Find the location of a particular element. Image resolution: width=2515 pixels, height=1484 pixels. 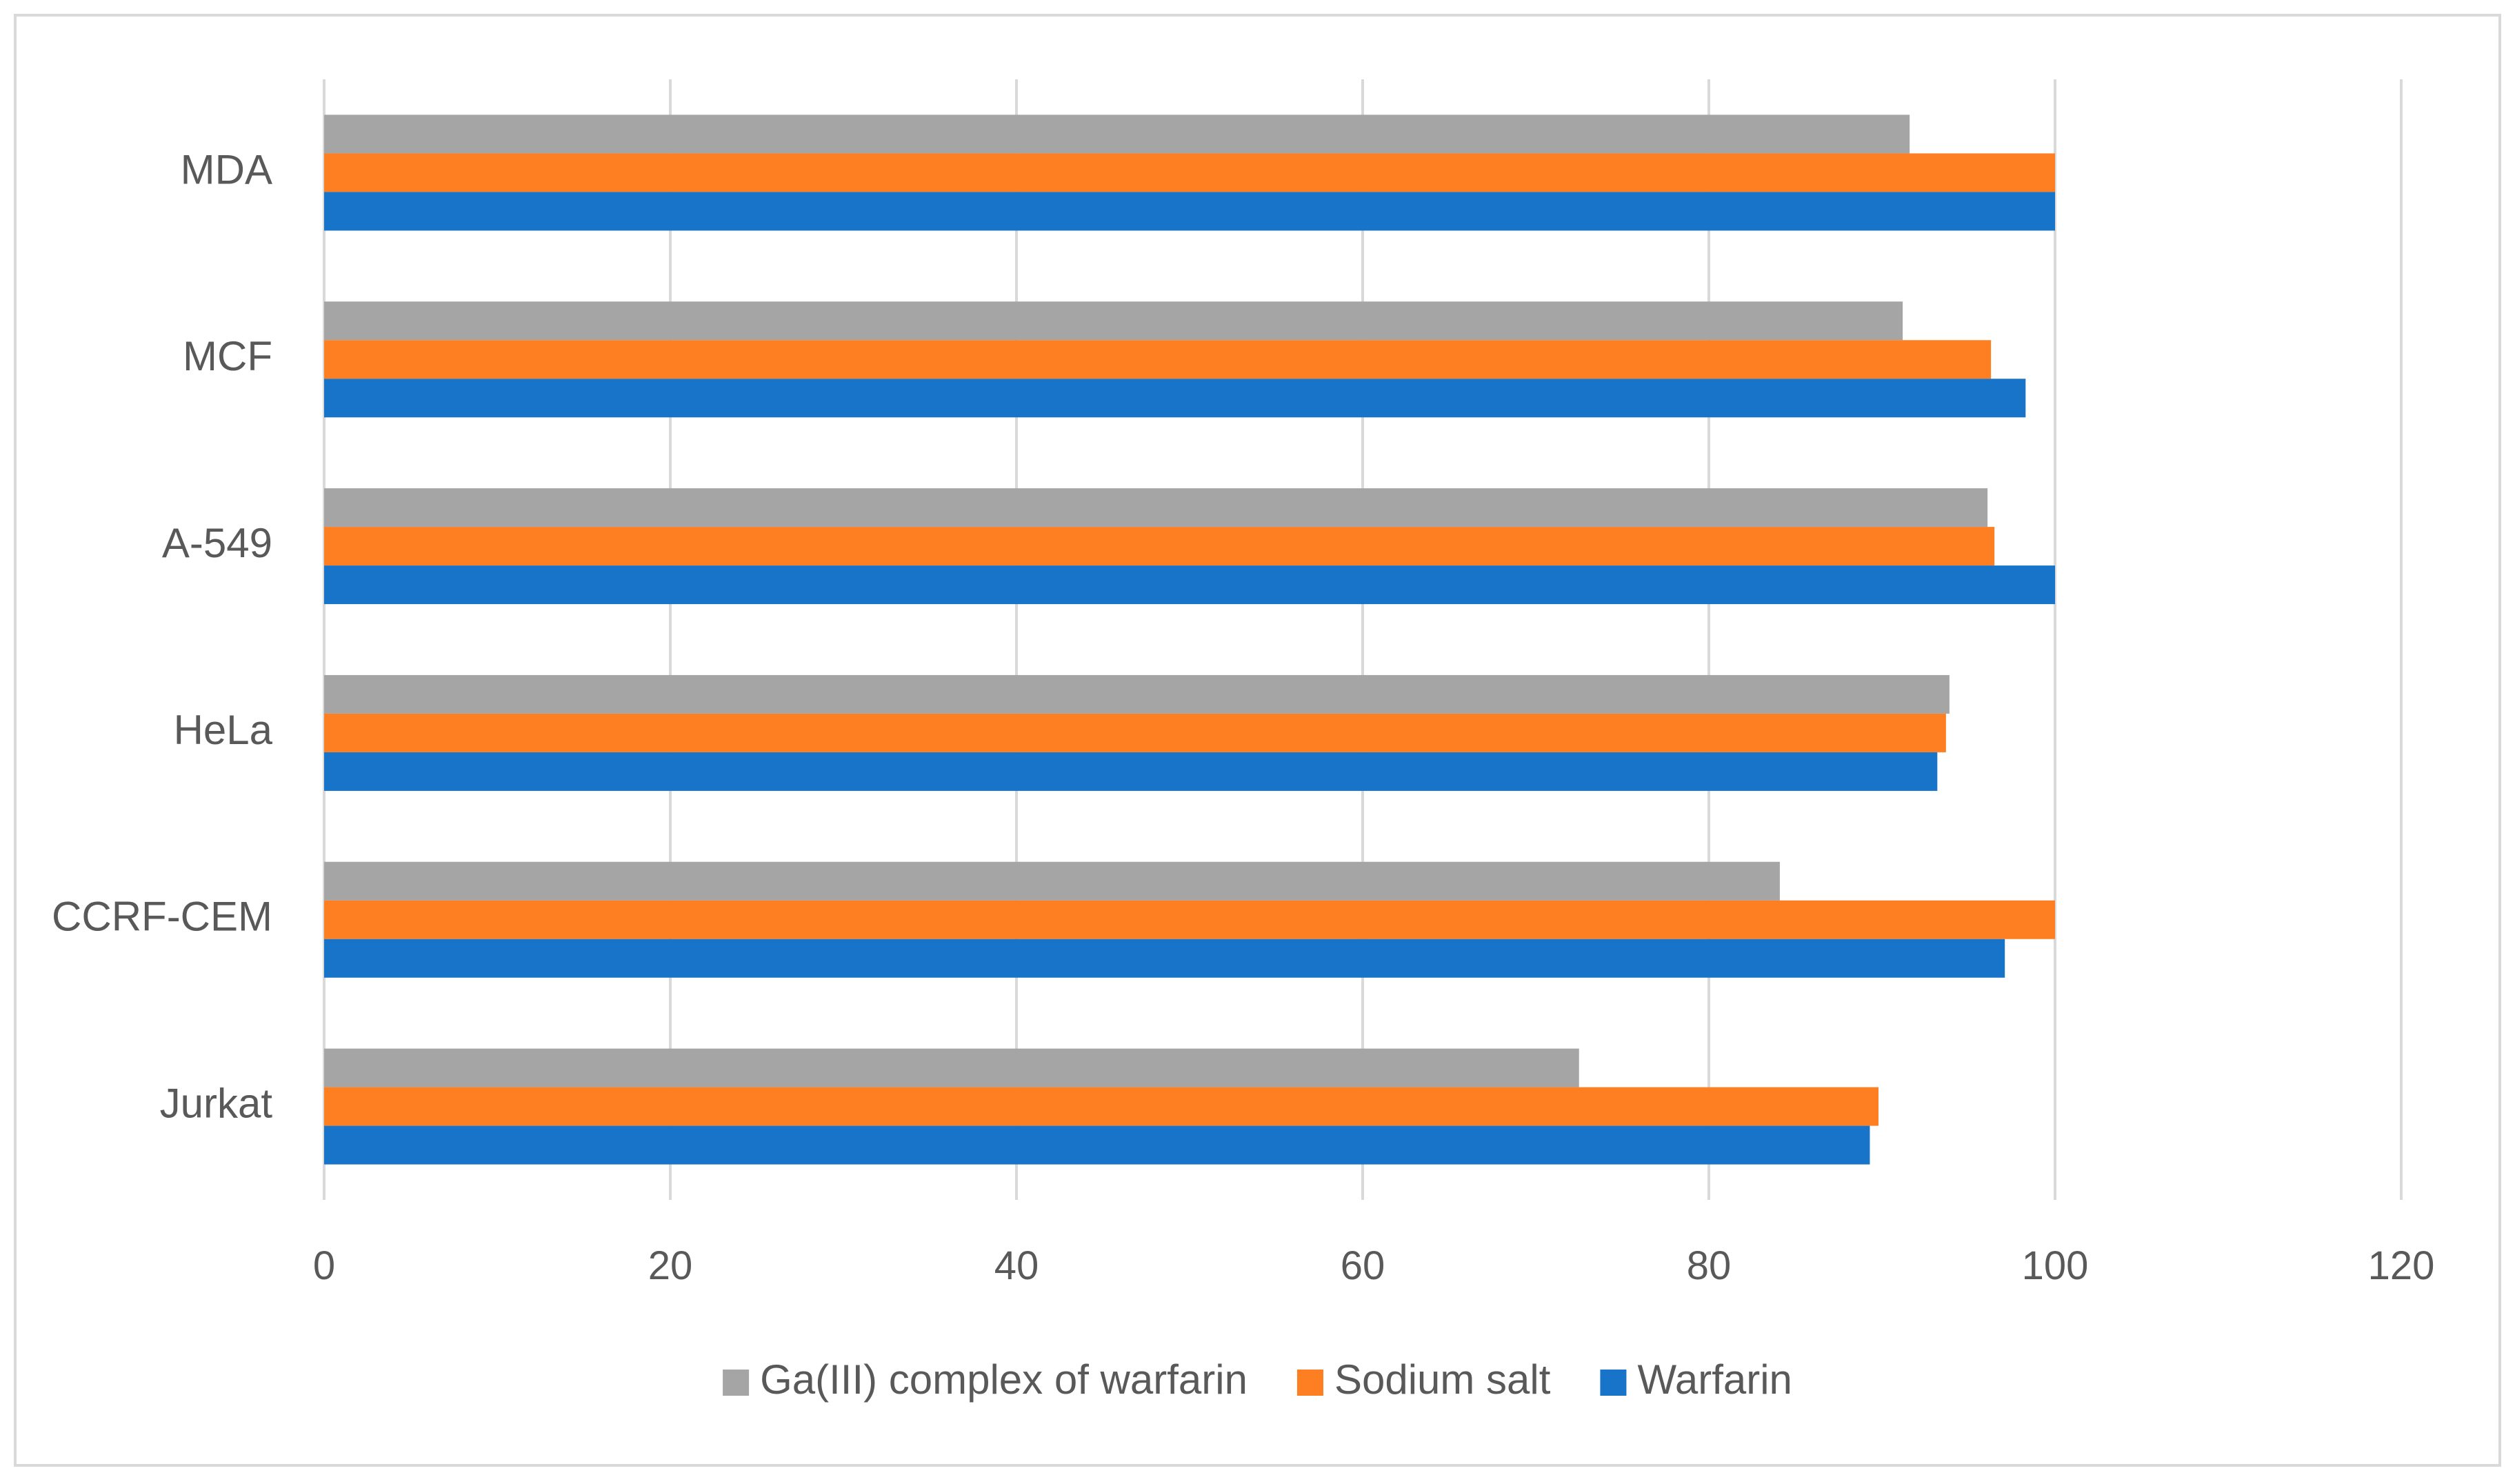

bar-mcf-warfarin is located at coordinates (1175, 398).